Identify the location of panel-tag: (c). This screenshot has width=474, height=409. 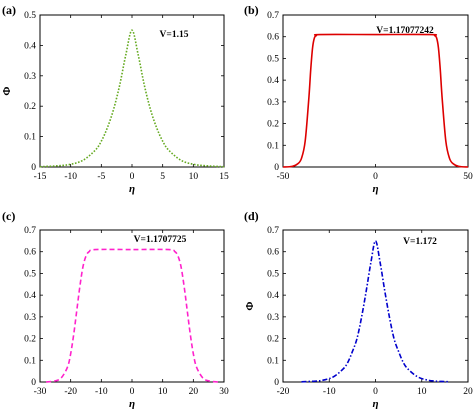
(8, 216).